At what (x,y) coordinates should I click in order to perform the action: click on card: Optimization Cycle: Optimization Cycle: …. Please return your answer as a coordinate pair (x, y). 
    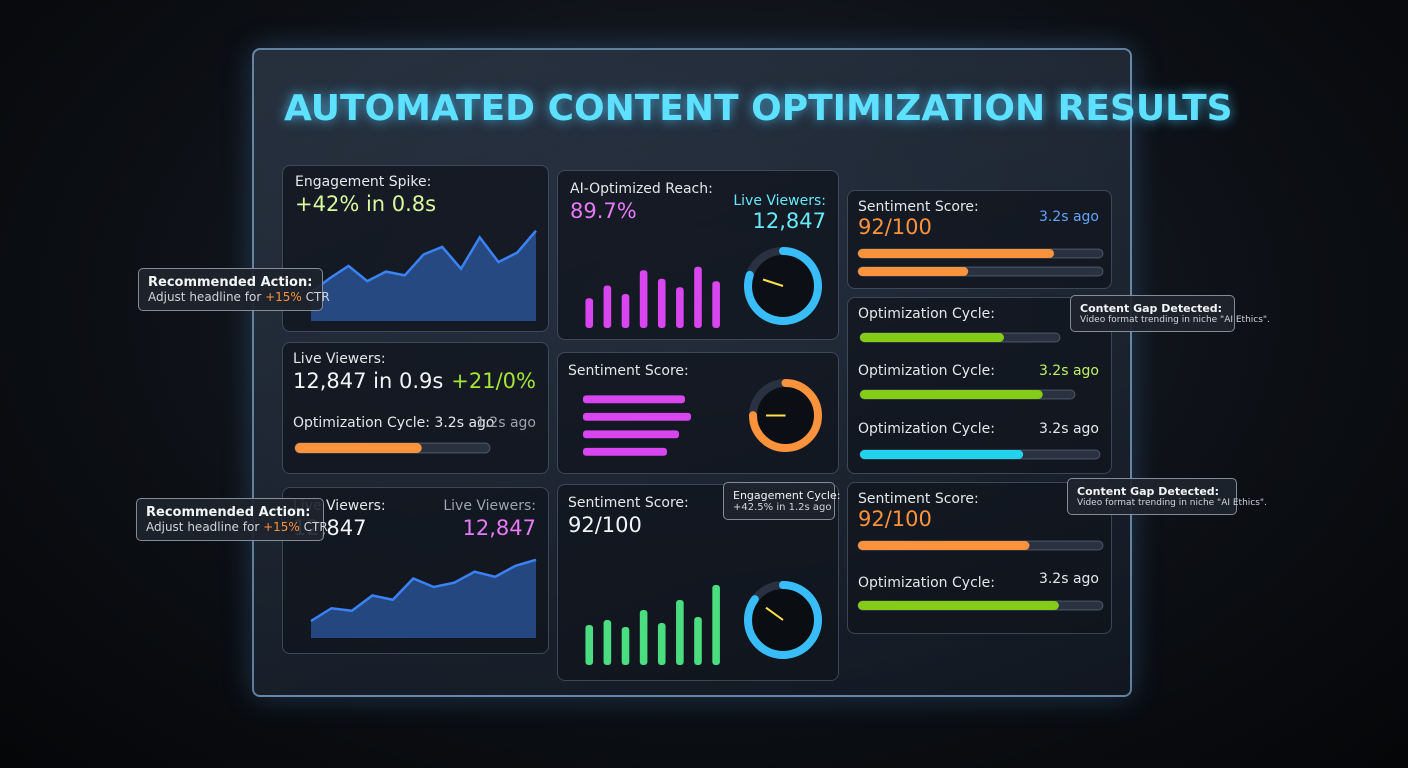
    Looking at the image, I should click on (979, 385).